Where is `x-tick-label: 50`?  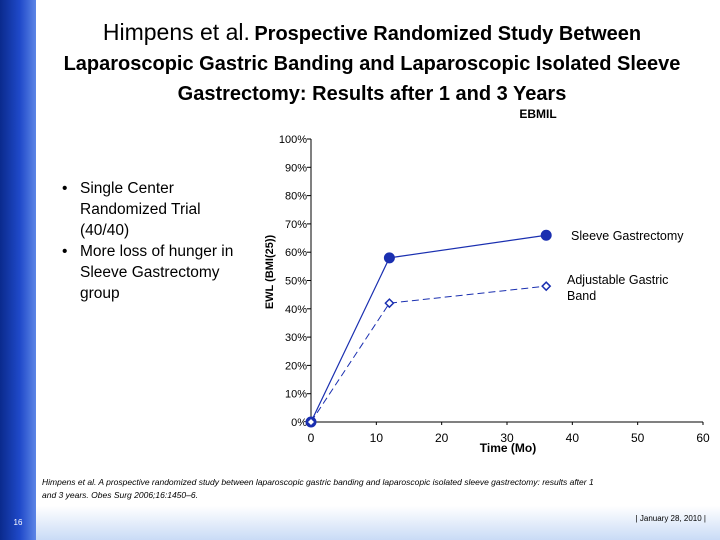
x-tick-label: 50 is located at coordinates (638, 438).